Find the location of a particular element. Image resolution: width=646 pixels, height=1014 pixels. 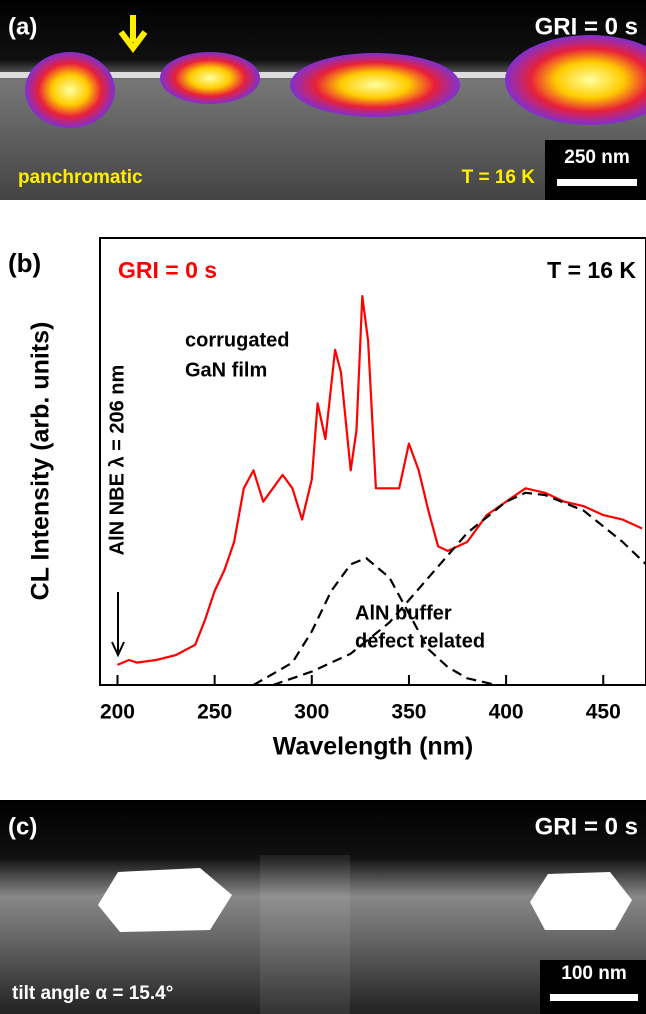

x-tick-label: 450 is located at coordinates (603, 712).